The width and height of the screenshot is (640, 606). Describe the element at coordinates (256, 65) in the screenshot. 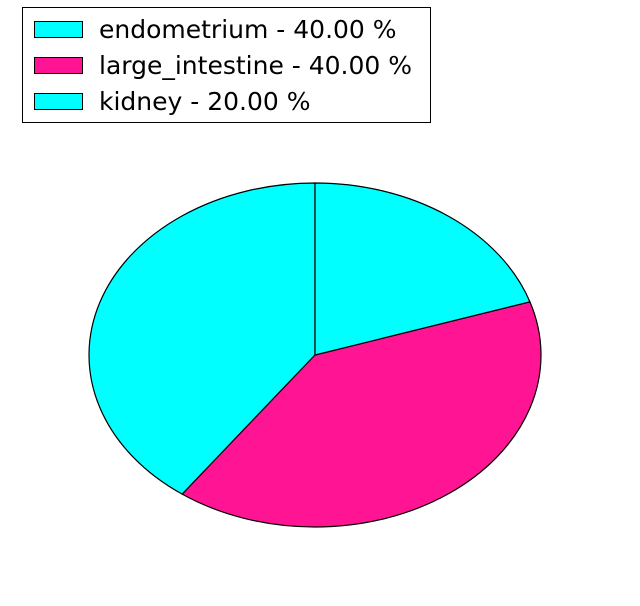

I see `legend-label: large_intestine - 40.00 %` at that location.